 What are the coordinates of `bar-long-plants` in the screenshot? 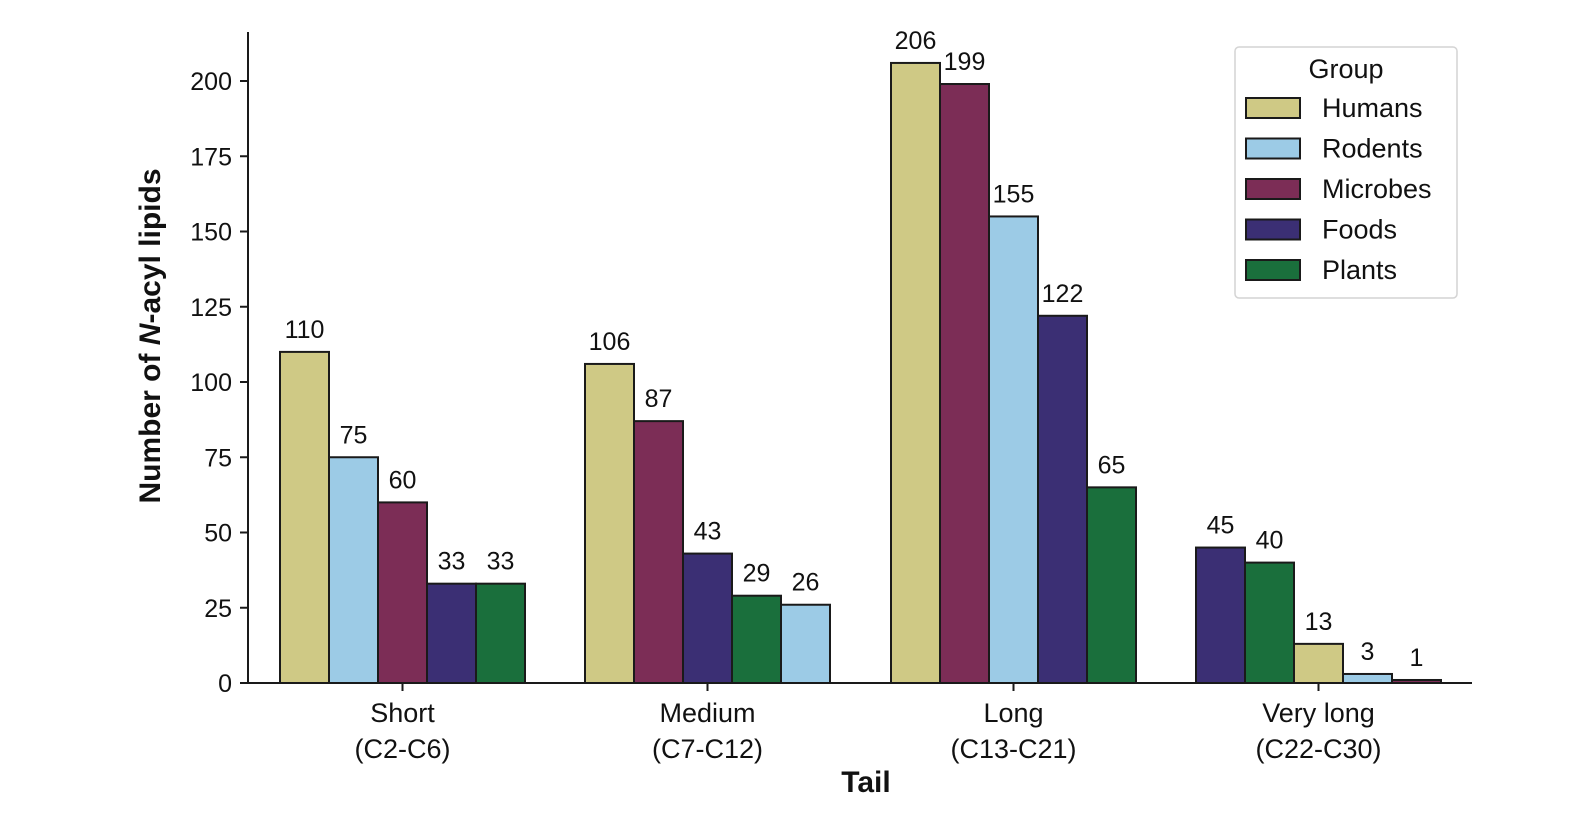 It's located at (1111, 585).